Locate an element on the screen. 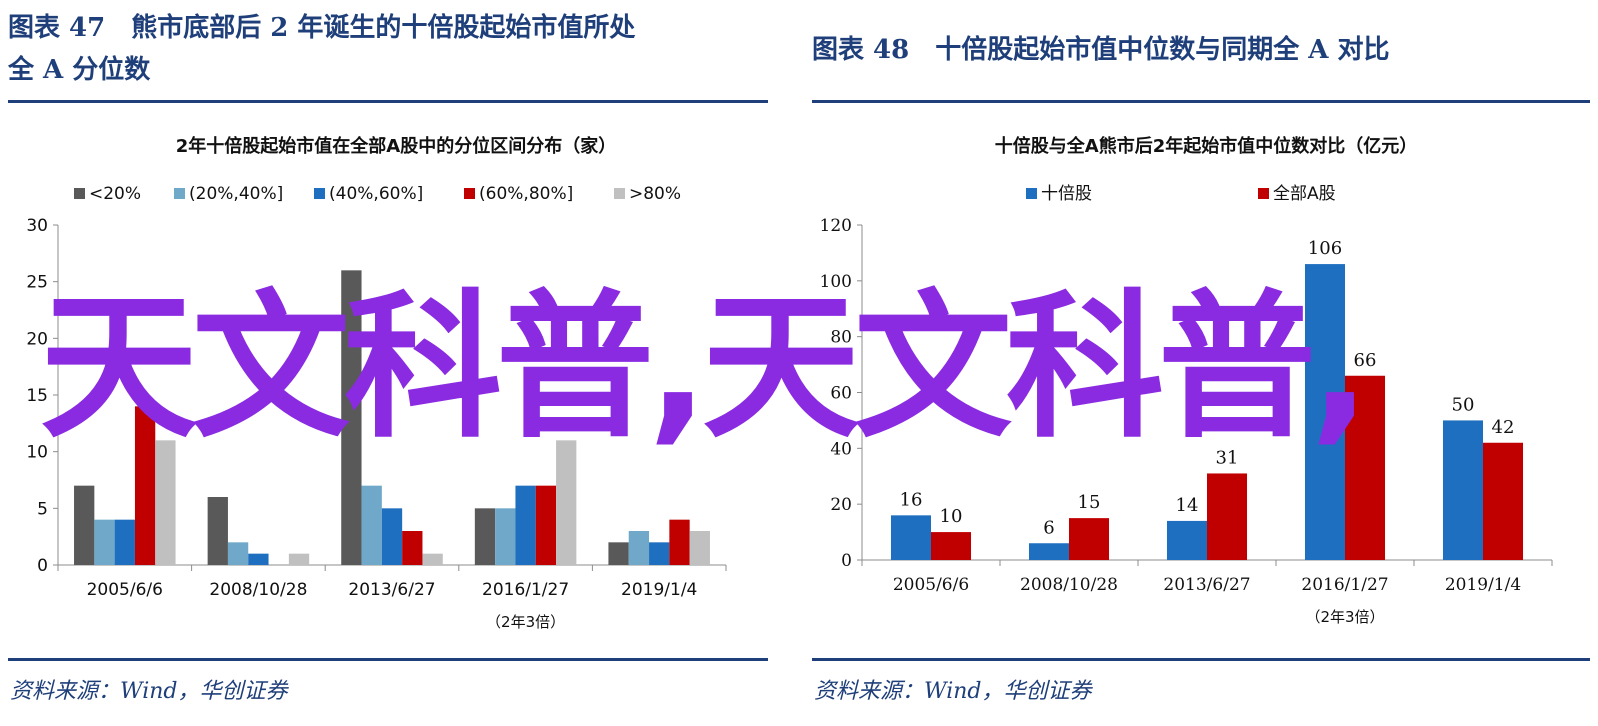 This screenshot has height=726, width=1598. bar-data-label: 16 is located at coordinates (911, 499).